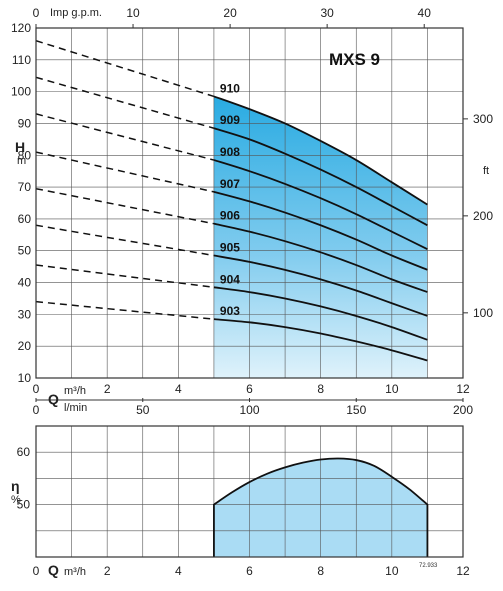 The width and height of the screenshot is (503, 591). Describe the element at coordinates (483, 119) in the screenshot. I see `right-axis-tick-label: 300` at that location.